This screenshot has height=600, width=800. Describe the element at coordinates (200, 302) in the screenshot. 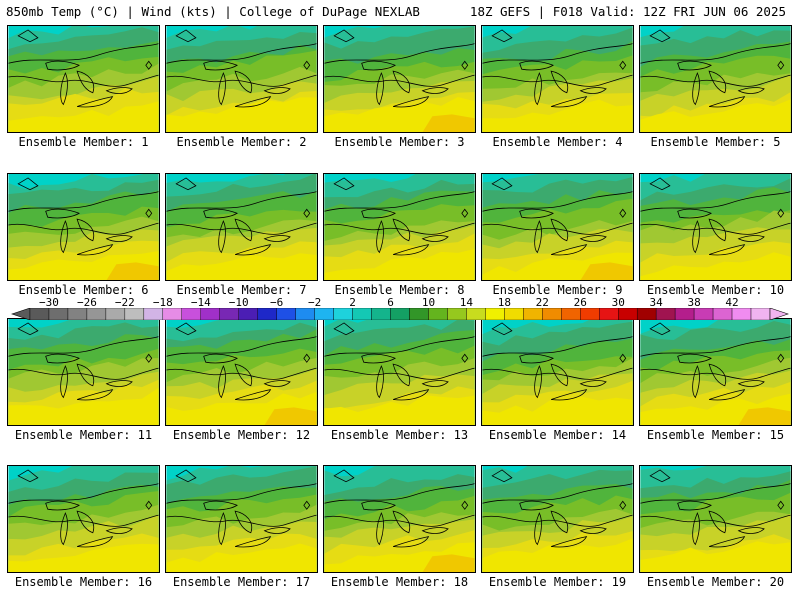

I see `colorbar-label: −14` at that location.